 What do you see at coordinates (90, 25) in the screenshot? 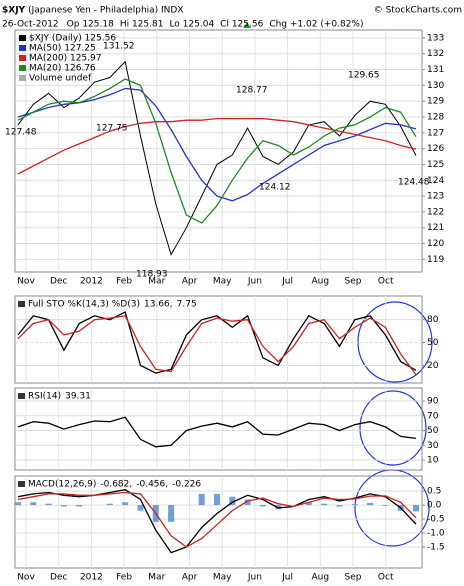
I see `quote: Op 125.18` at bounding box center [90, 25].